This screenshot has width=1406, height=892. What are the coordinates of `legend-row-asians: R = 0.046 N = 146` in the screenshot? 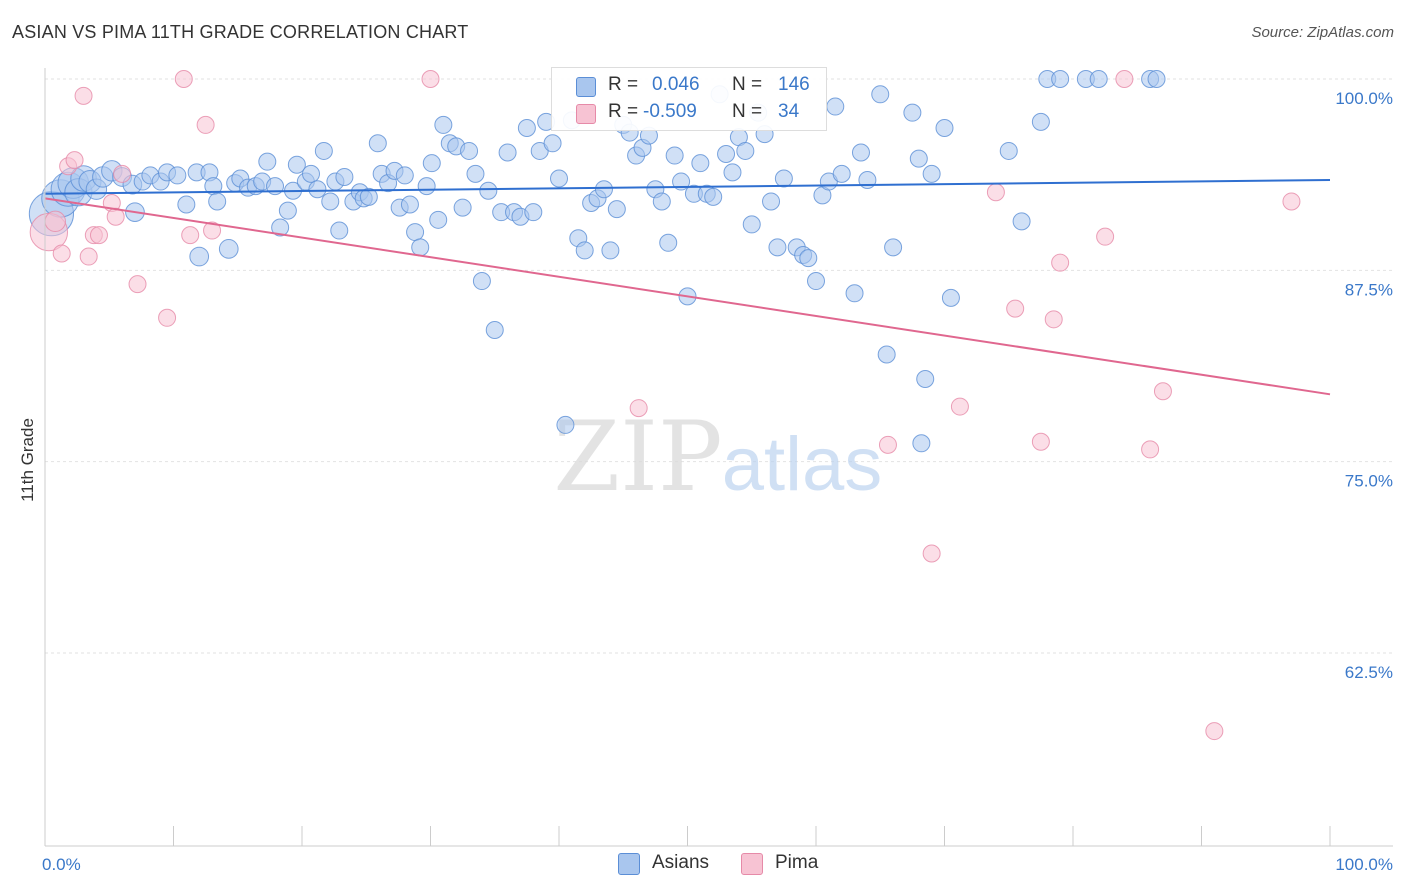 It's located at (689, 87).